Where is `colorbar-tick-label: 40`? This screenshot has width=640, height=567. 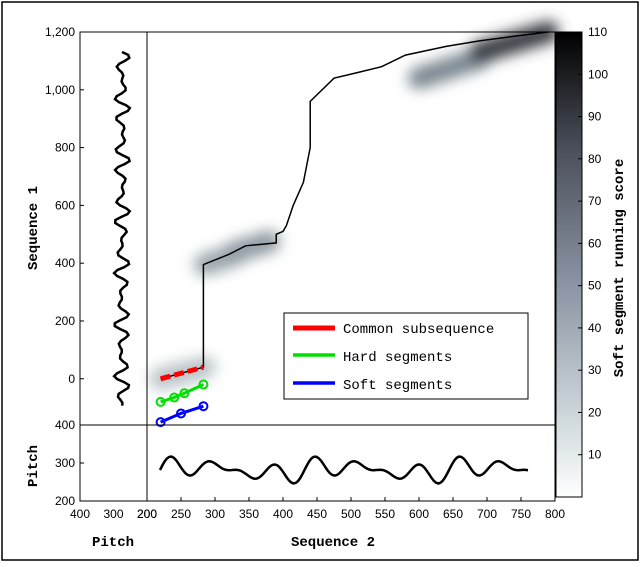 colorbar-tick-label: 40 is located at coordinates (595, 328).